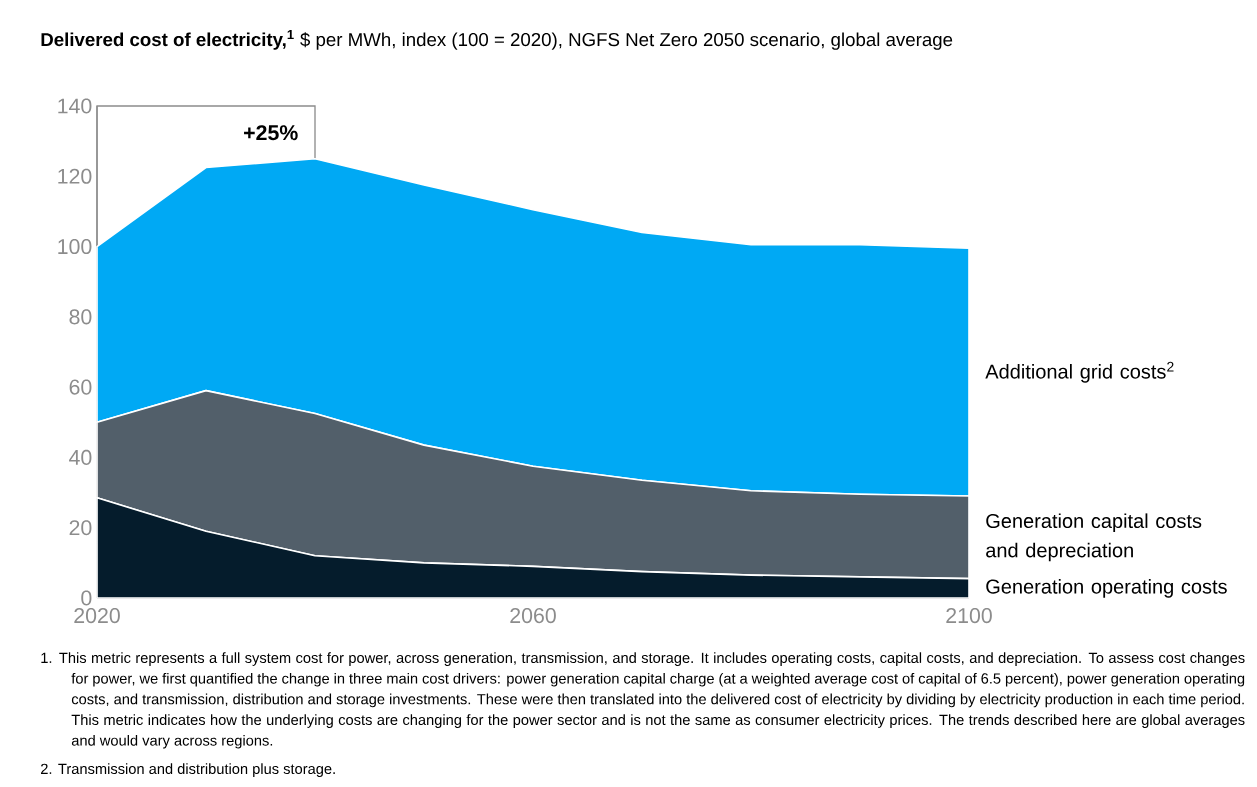 The image size is (1257, 787). Describe the element at coordinates (1079, 372) in the screenshot. I see `series-label: Additional grid costs$^{2}$` at that location.